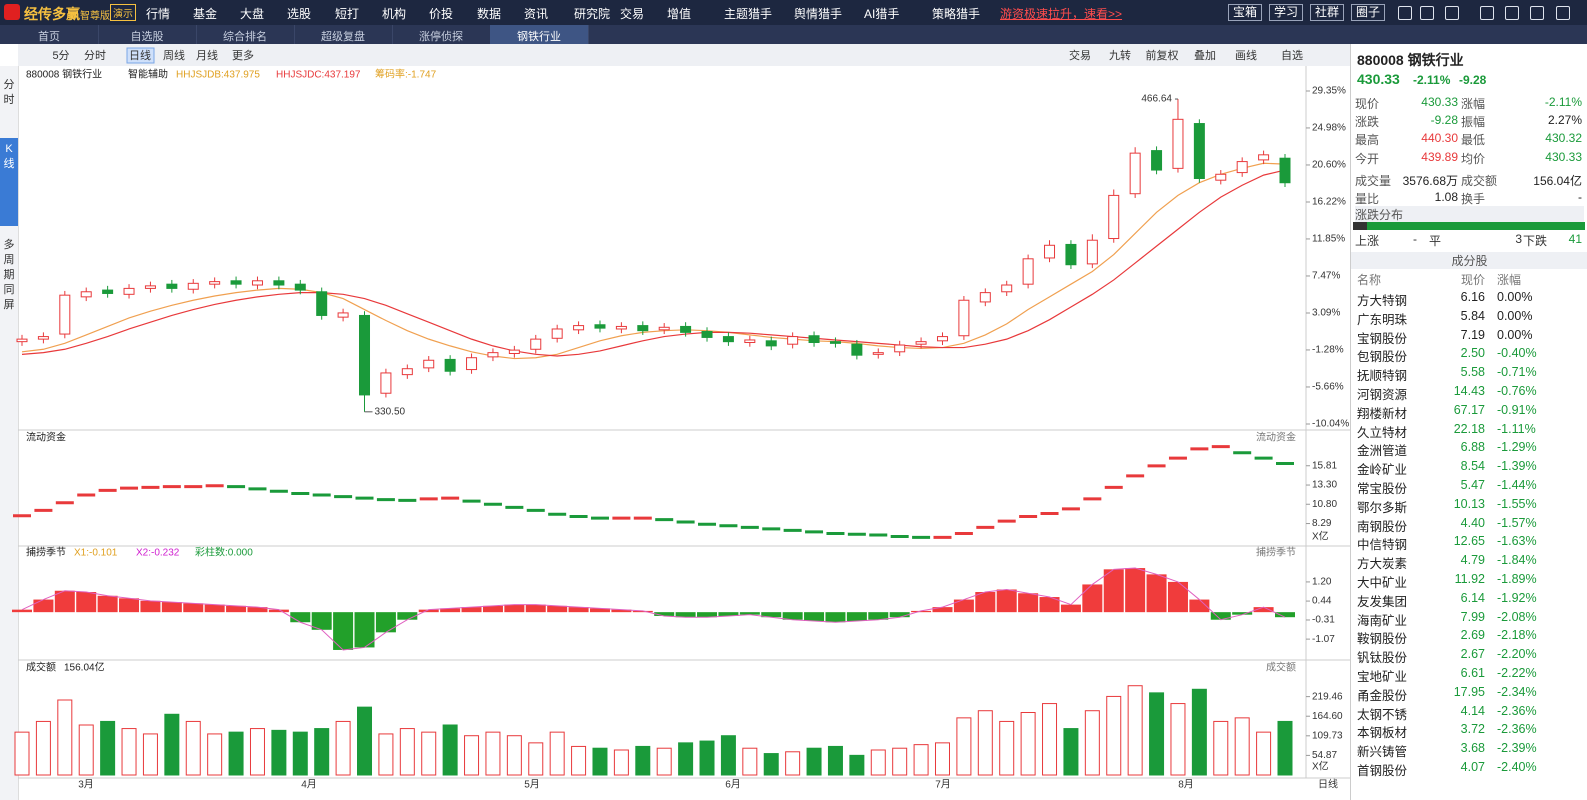 This screenshot has width=1587, height=800. I want to click on table-cell: 中信特钢, so click(1382, 545).